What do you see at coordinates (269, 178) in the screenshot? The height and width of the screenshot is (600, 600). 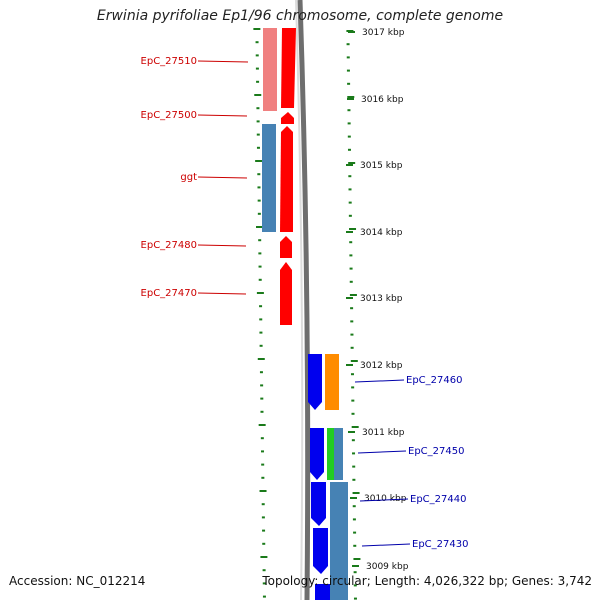 I see `gene-epc27500-steel` at bounding box center [269, 178].